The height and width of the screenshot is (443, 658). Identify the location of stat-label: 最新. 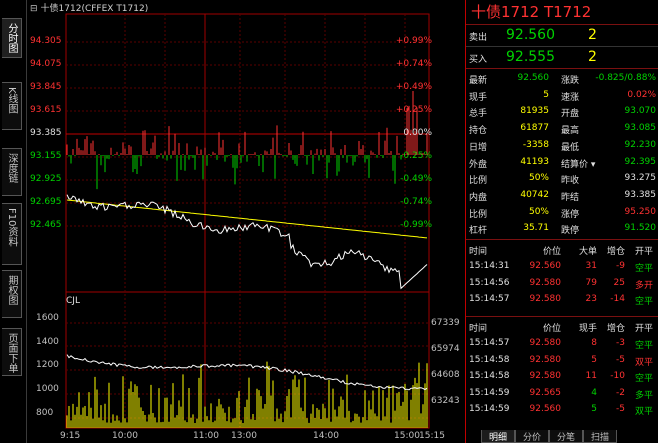
(478, 81).